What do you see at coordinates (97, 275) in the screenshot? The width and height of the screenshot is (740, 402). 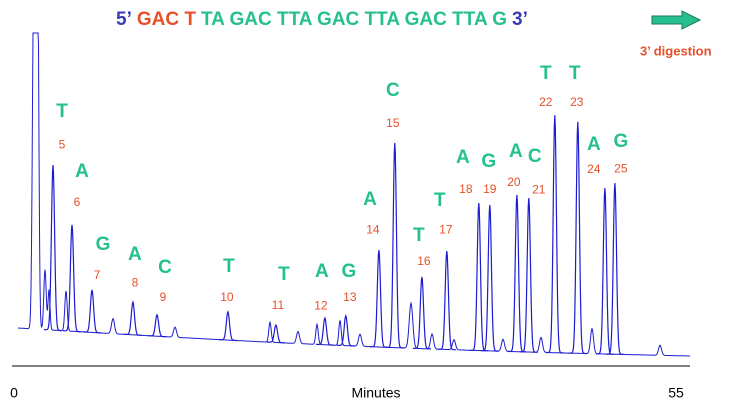 I see `peak-number: 7` at bounding box center [97, 275].